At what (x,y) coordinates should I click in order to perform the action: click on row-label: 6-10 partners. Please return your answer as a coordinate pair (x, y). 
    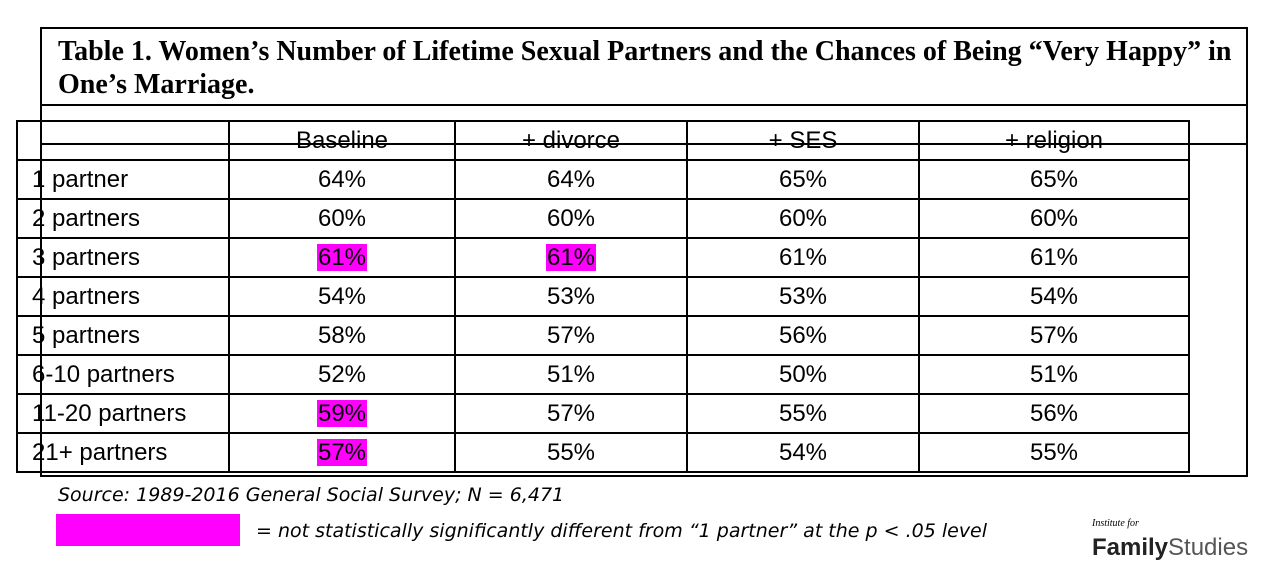
    Looking at the image, I should click on (123, 374).